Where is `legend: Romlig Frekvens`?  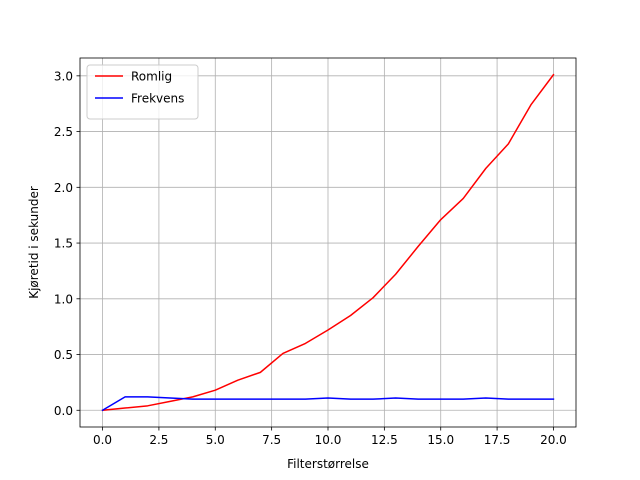
legend: Romlig Frekvens is located at coordinates (142, 92).